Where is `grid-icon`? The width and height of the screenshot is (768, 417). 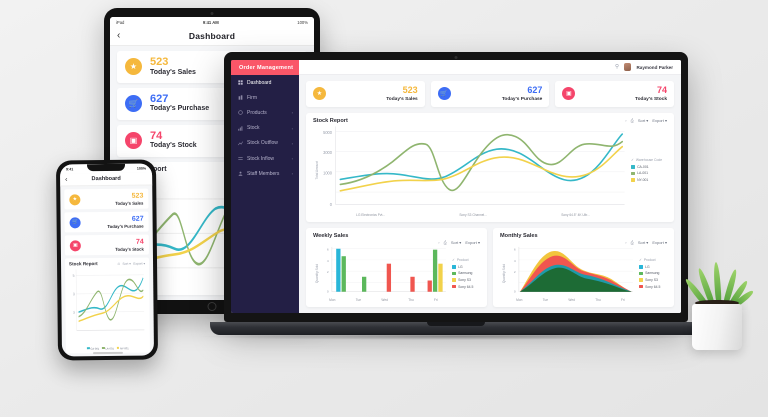 grid-icon is located at coordinates (240, 82).